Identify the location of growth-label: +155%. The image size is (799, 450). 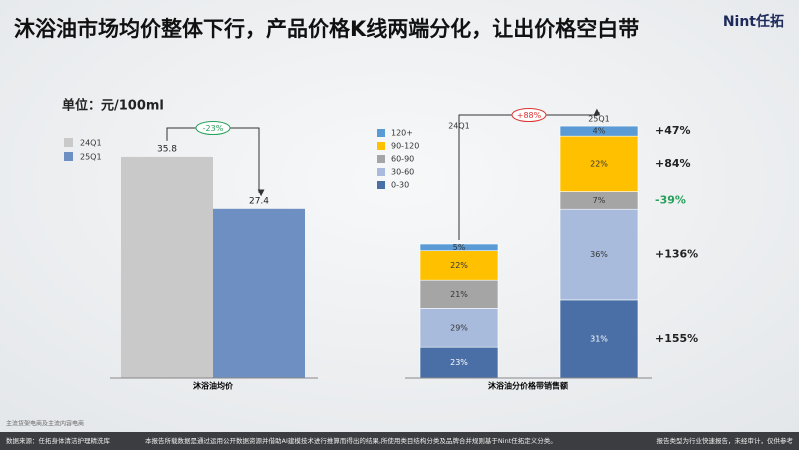
(676, 338).